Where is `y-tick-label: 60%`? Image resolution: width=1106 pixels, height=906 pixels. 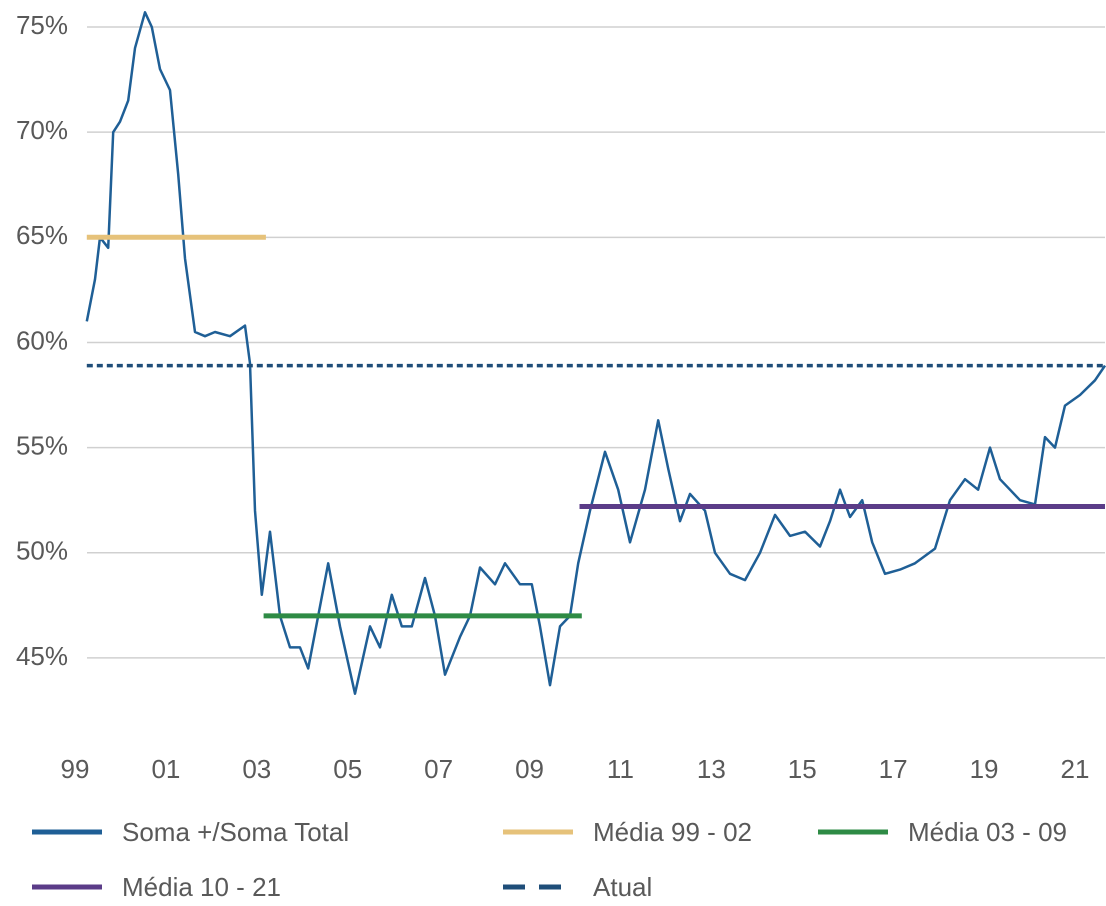 y-tick-label: 60% is located at coordinates (42, 340).